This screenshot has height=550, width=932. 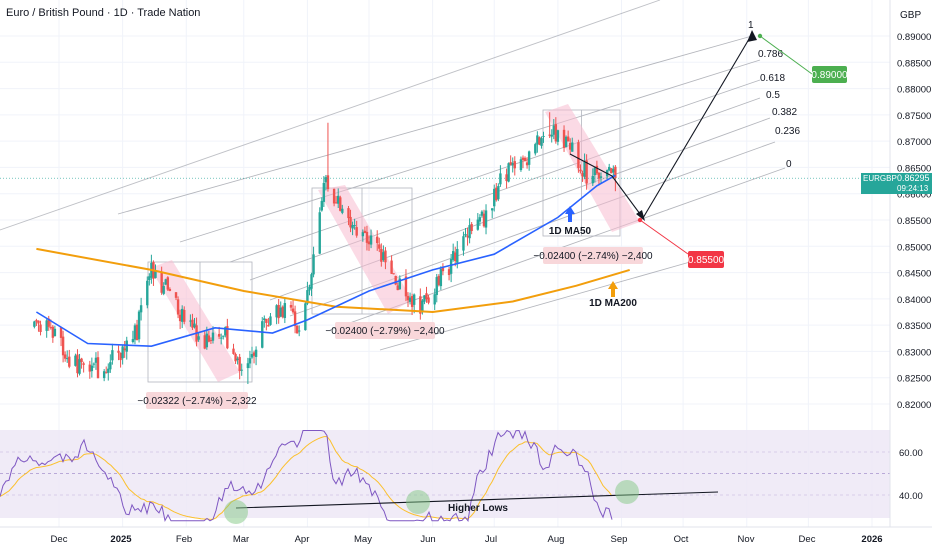 What do you see at coordinates (593, 256) in the screenshot?
I see `measure-label-text: −0.02400 (−2.74%) −2,400` at bounding box center [593, 256].